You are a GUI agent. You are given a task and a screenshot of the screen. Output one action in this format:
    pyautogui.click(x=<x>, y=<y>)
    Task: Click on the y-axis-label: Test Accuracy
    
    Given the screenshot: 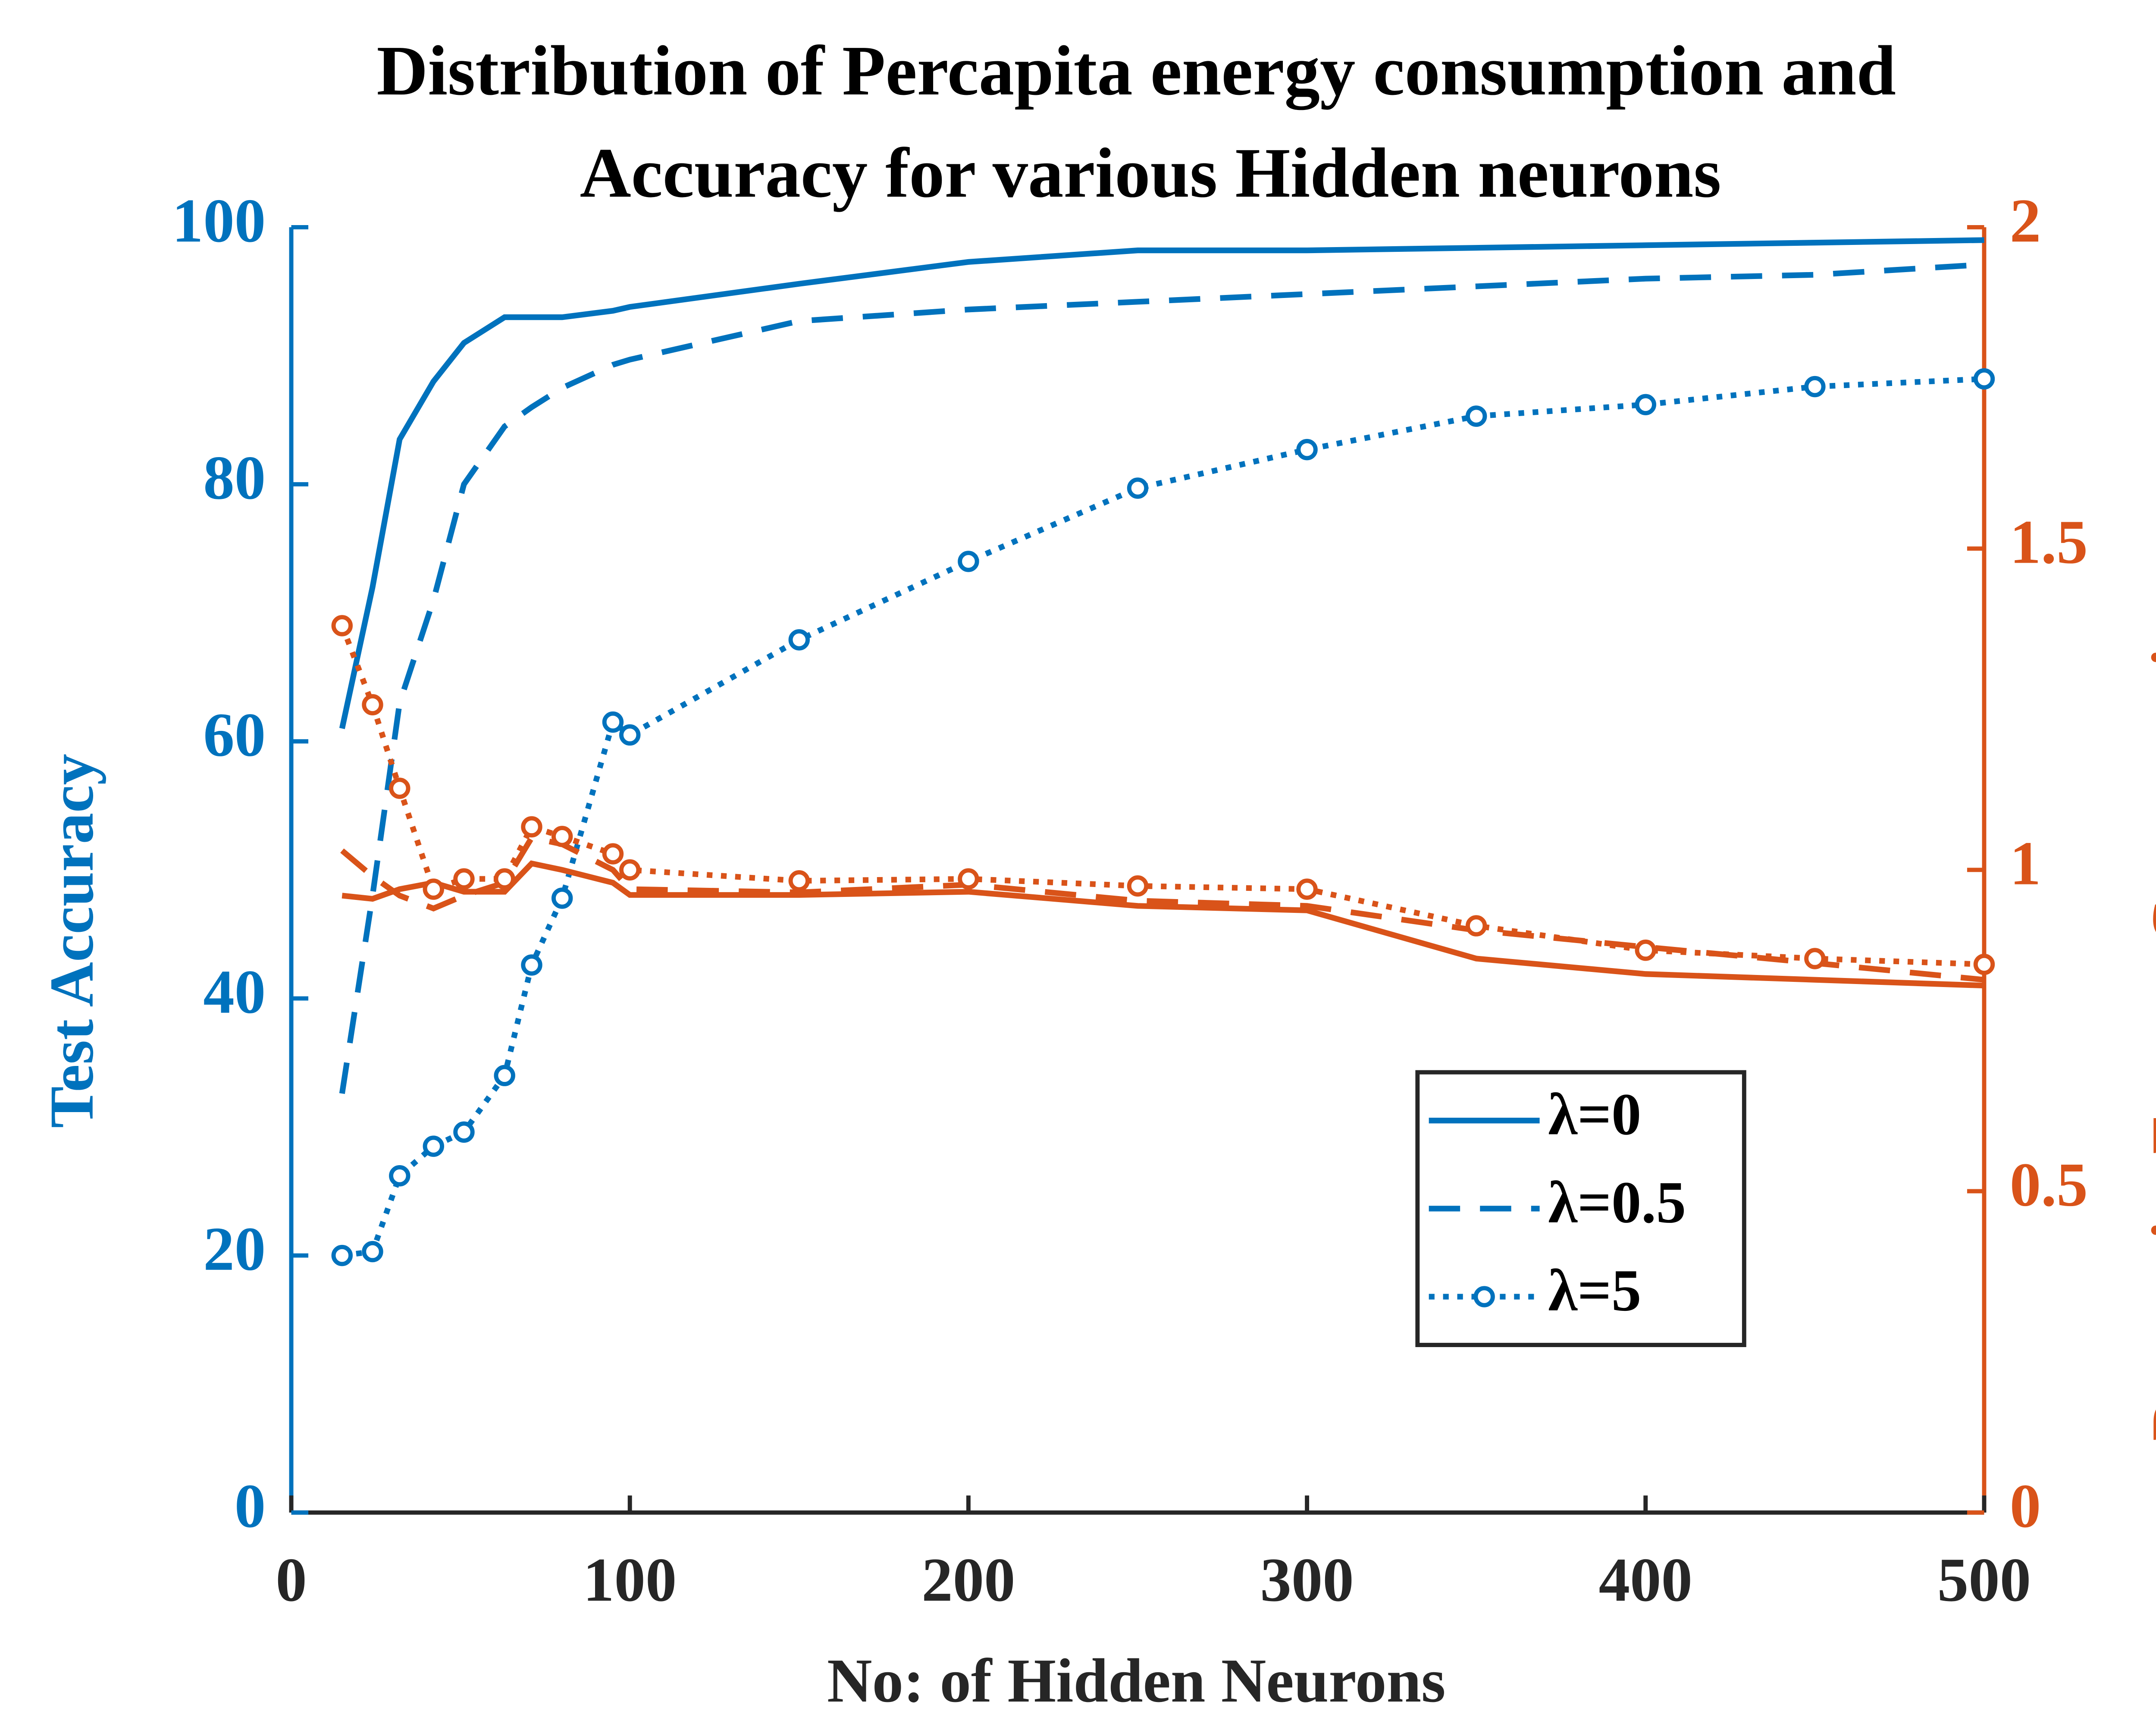 What is the action you would take?
    pyautogui.click(x=72, y=941)
    